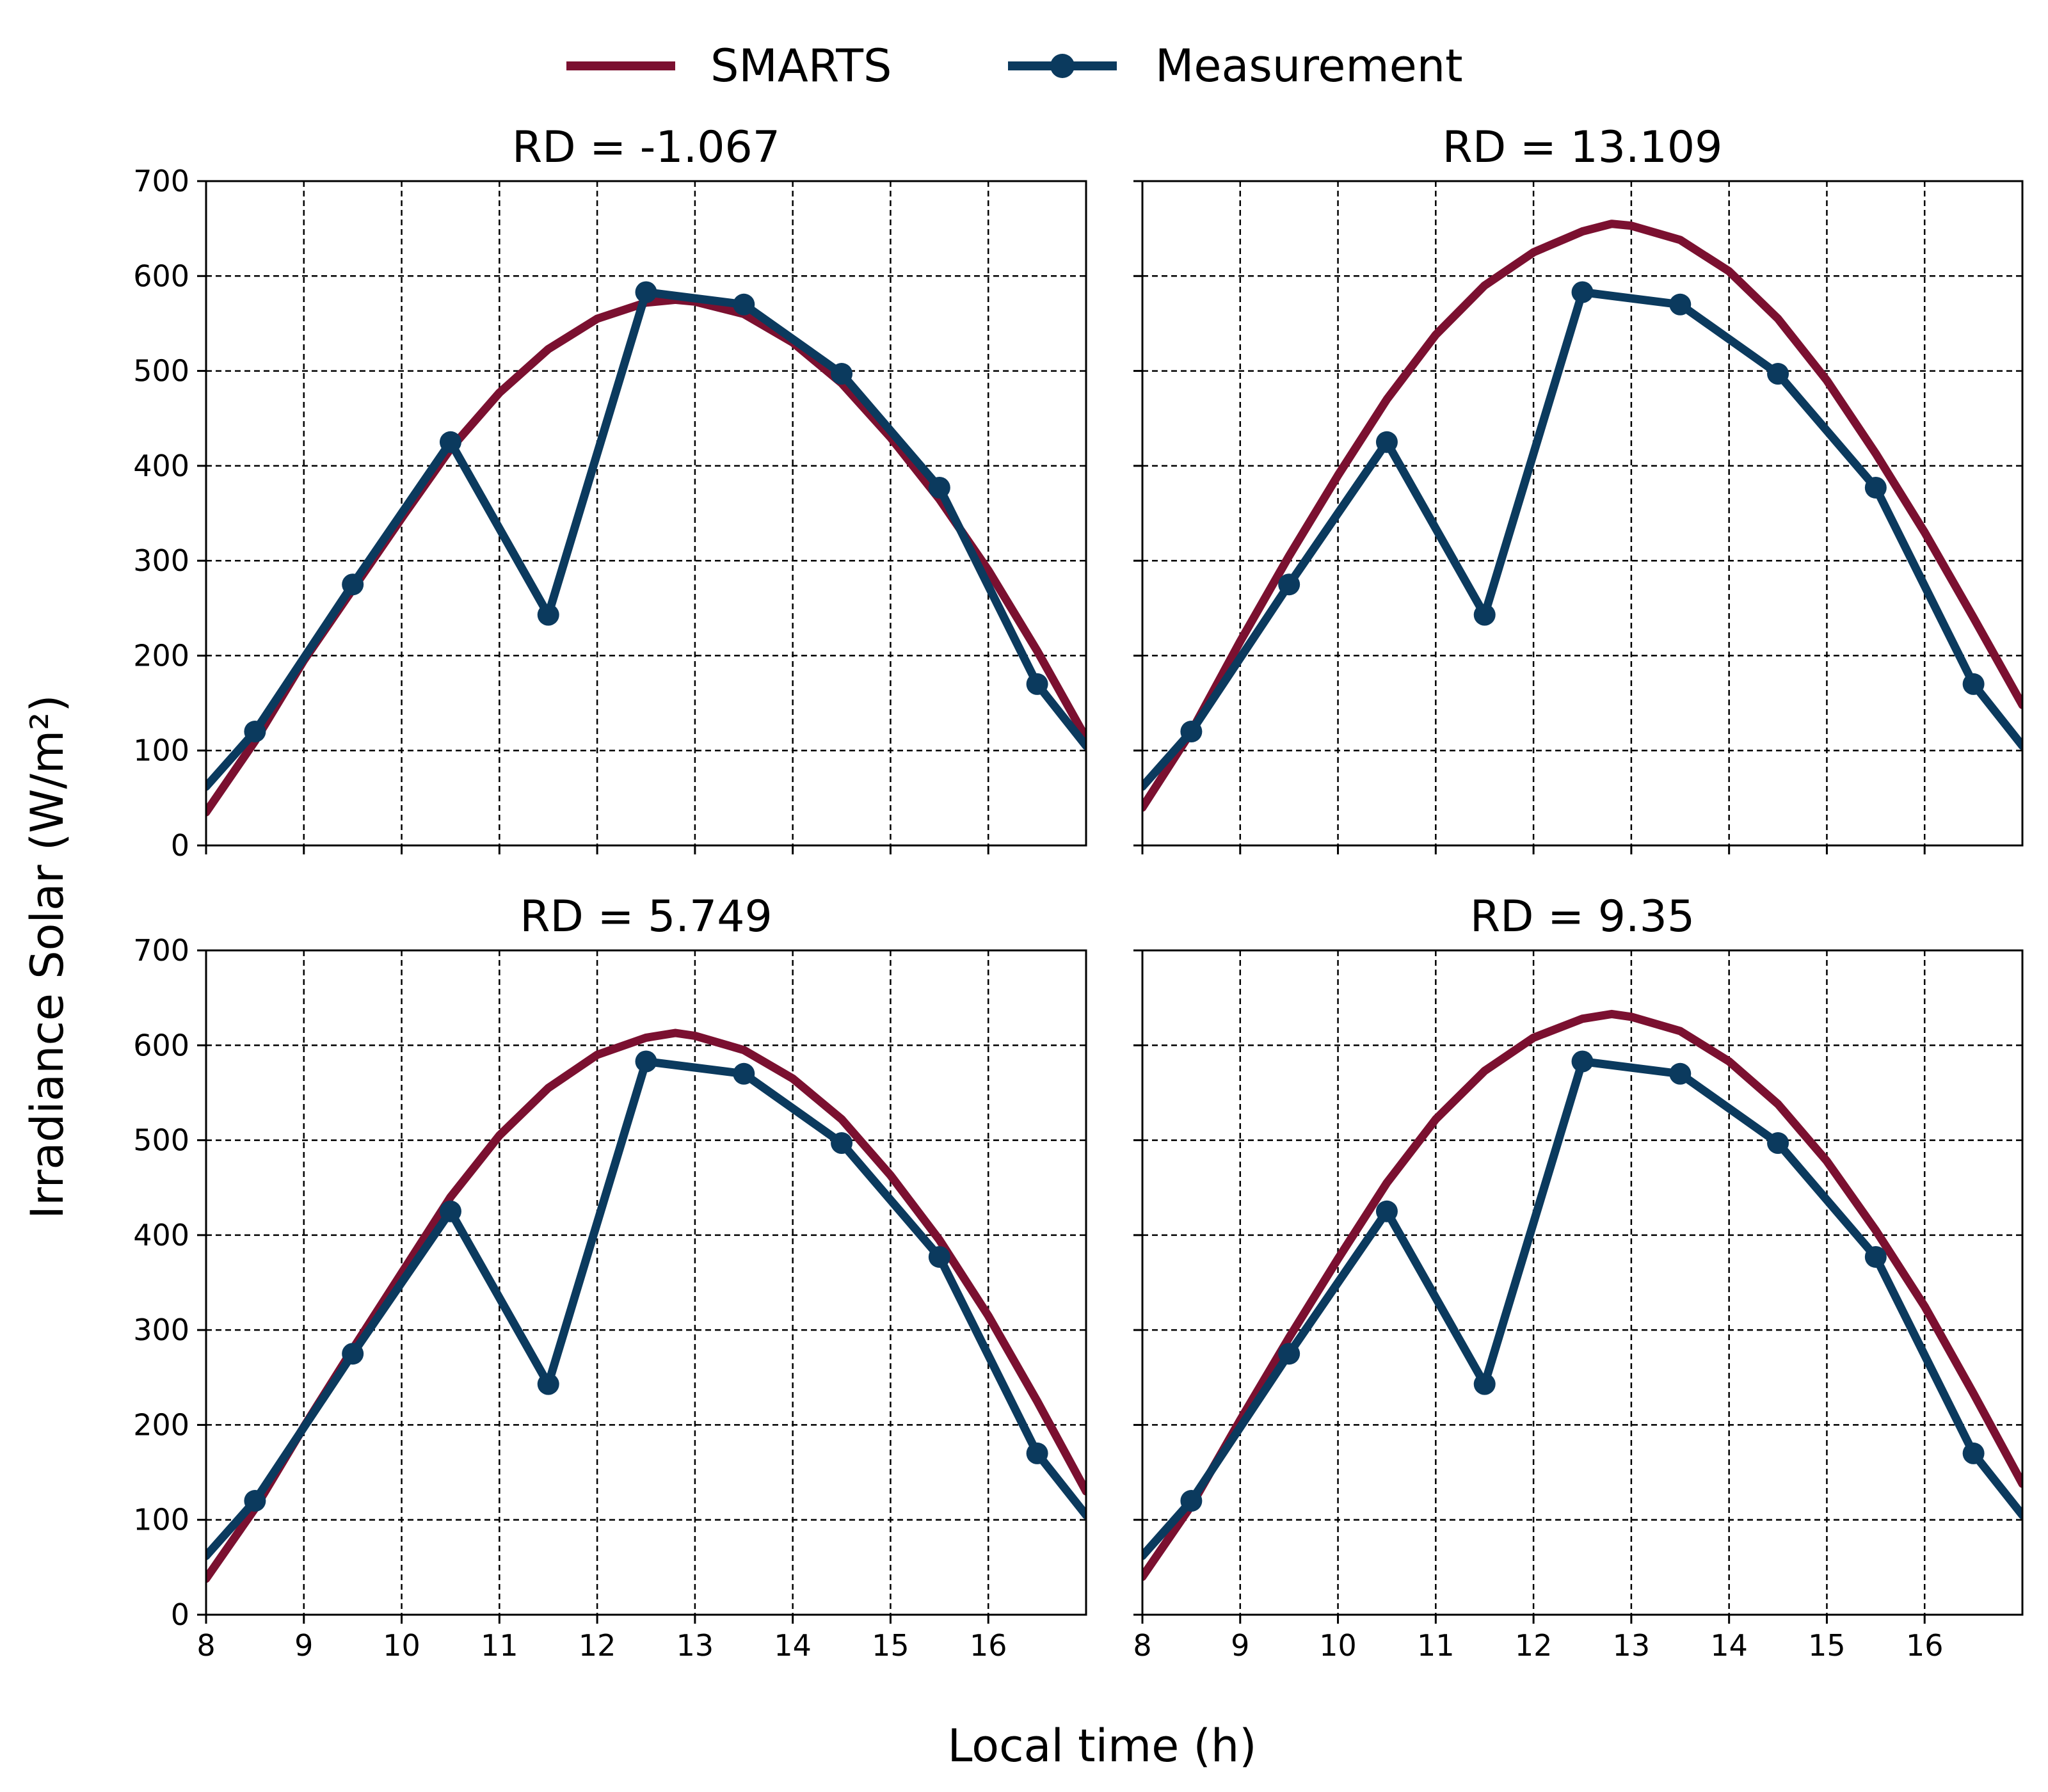 This screenshot has height=1792, width=2048. I want to click on legend-label-smarts: SMARTS, so click(801, 66).